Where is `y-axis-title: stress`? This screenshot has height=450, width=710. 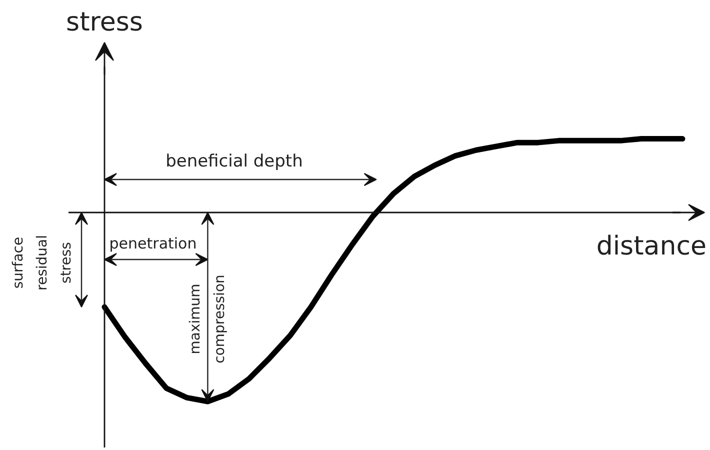
y-axis-title: stress is located at coordinates (104, 23).